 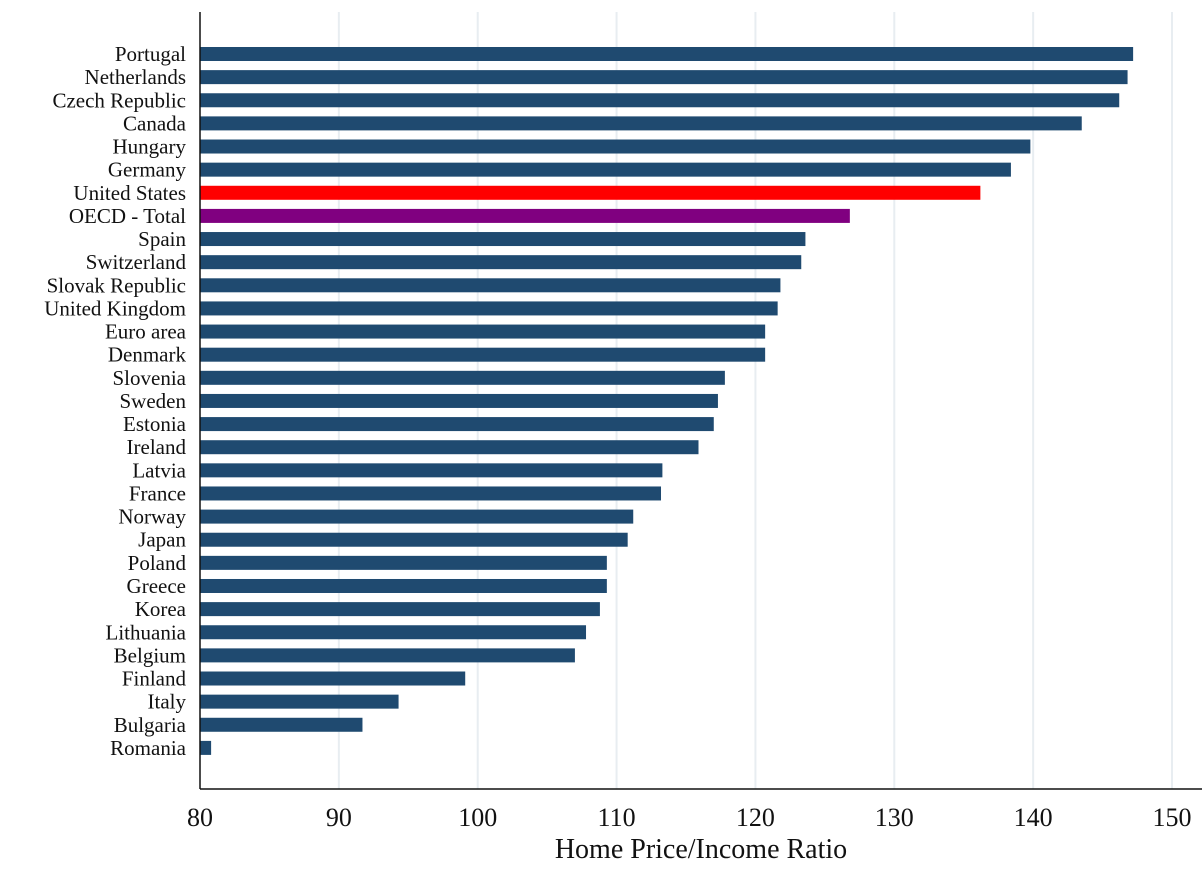 What do you see at coordinates (403, 585) in the screenshot?
I see `bar-greece` at bounding box center [403, 585].